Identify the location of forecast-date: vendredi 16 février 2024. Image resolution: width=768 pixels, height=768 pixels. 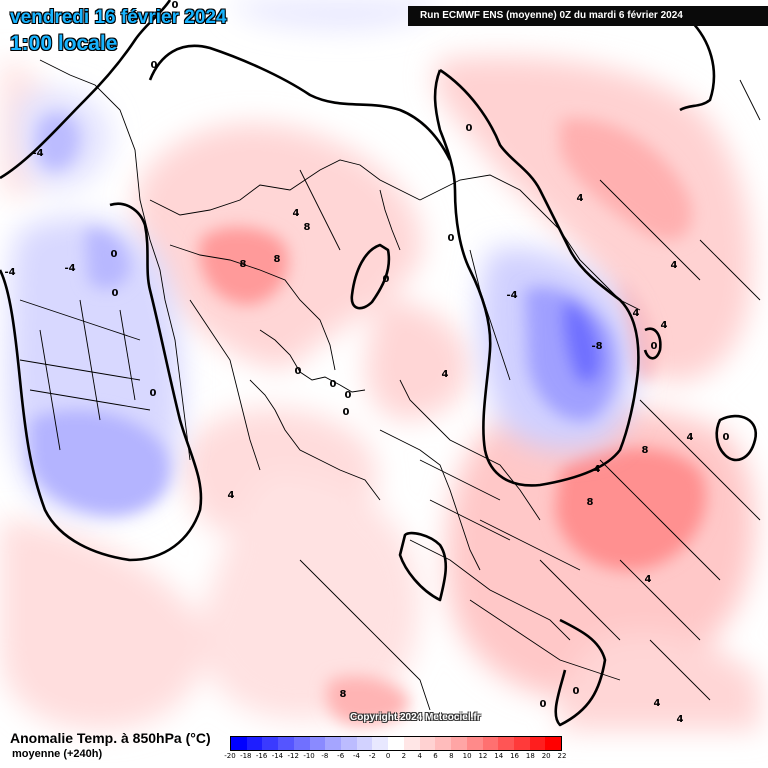
(118, 17).